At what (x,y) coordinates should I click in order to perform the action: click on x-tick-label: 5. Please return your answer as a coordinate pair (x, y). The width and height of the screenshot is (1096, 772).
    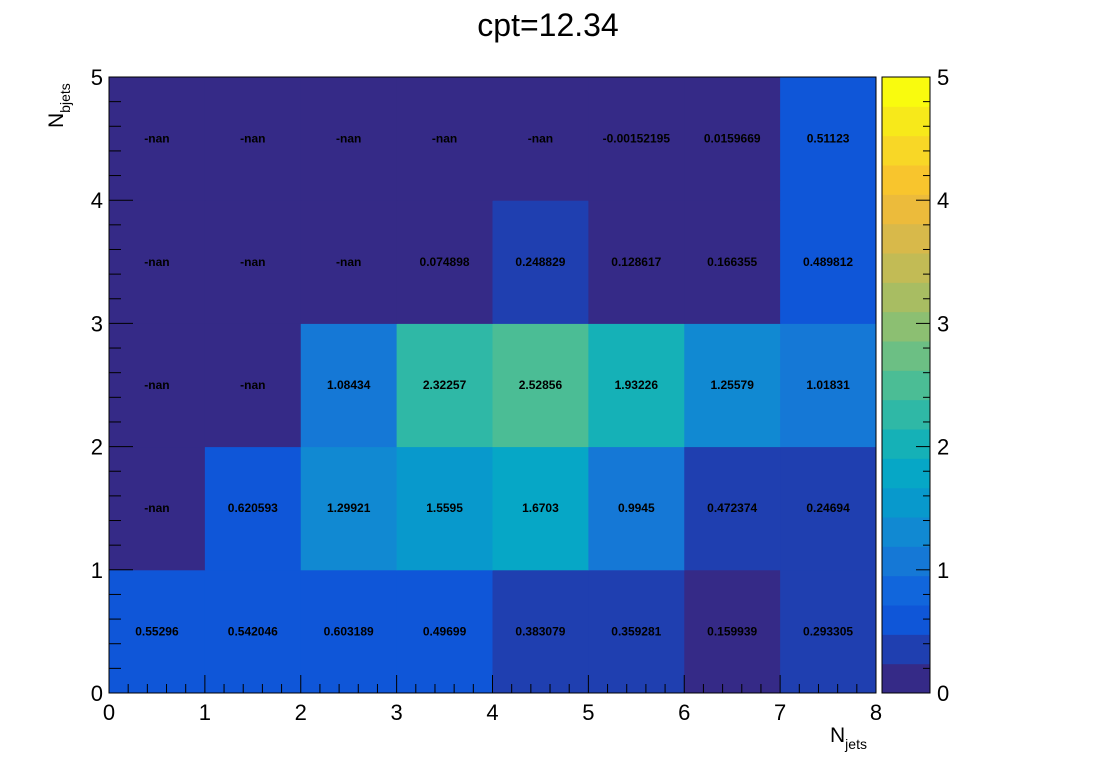
    Looking at the image, I should click on (588, 712).